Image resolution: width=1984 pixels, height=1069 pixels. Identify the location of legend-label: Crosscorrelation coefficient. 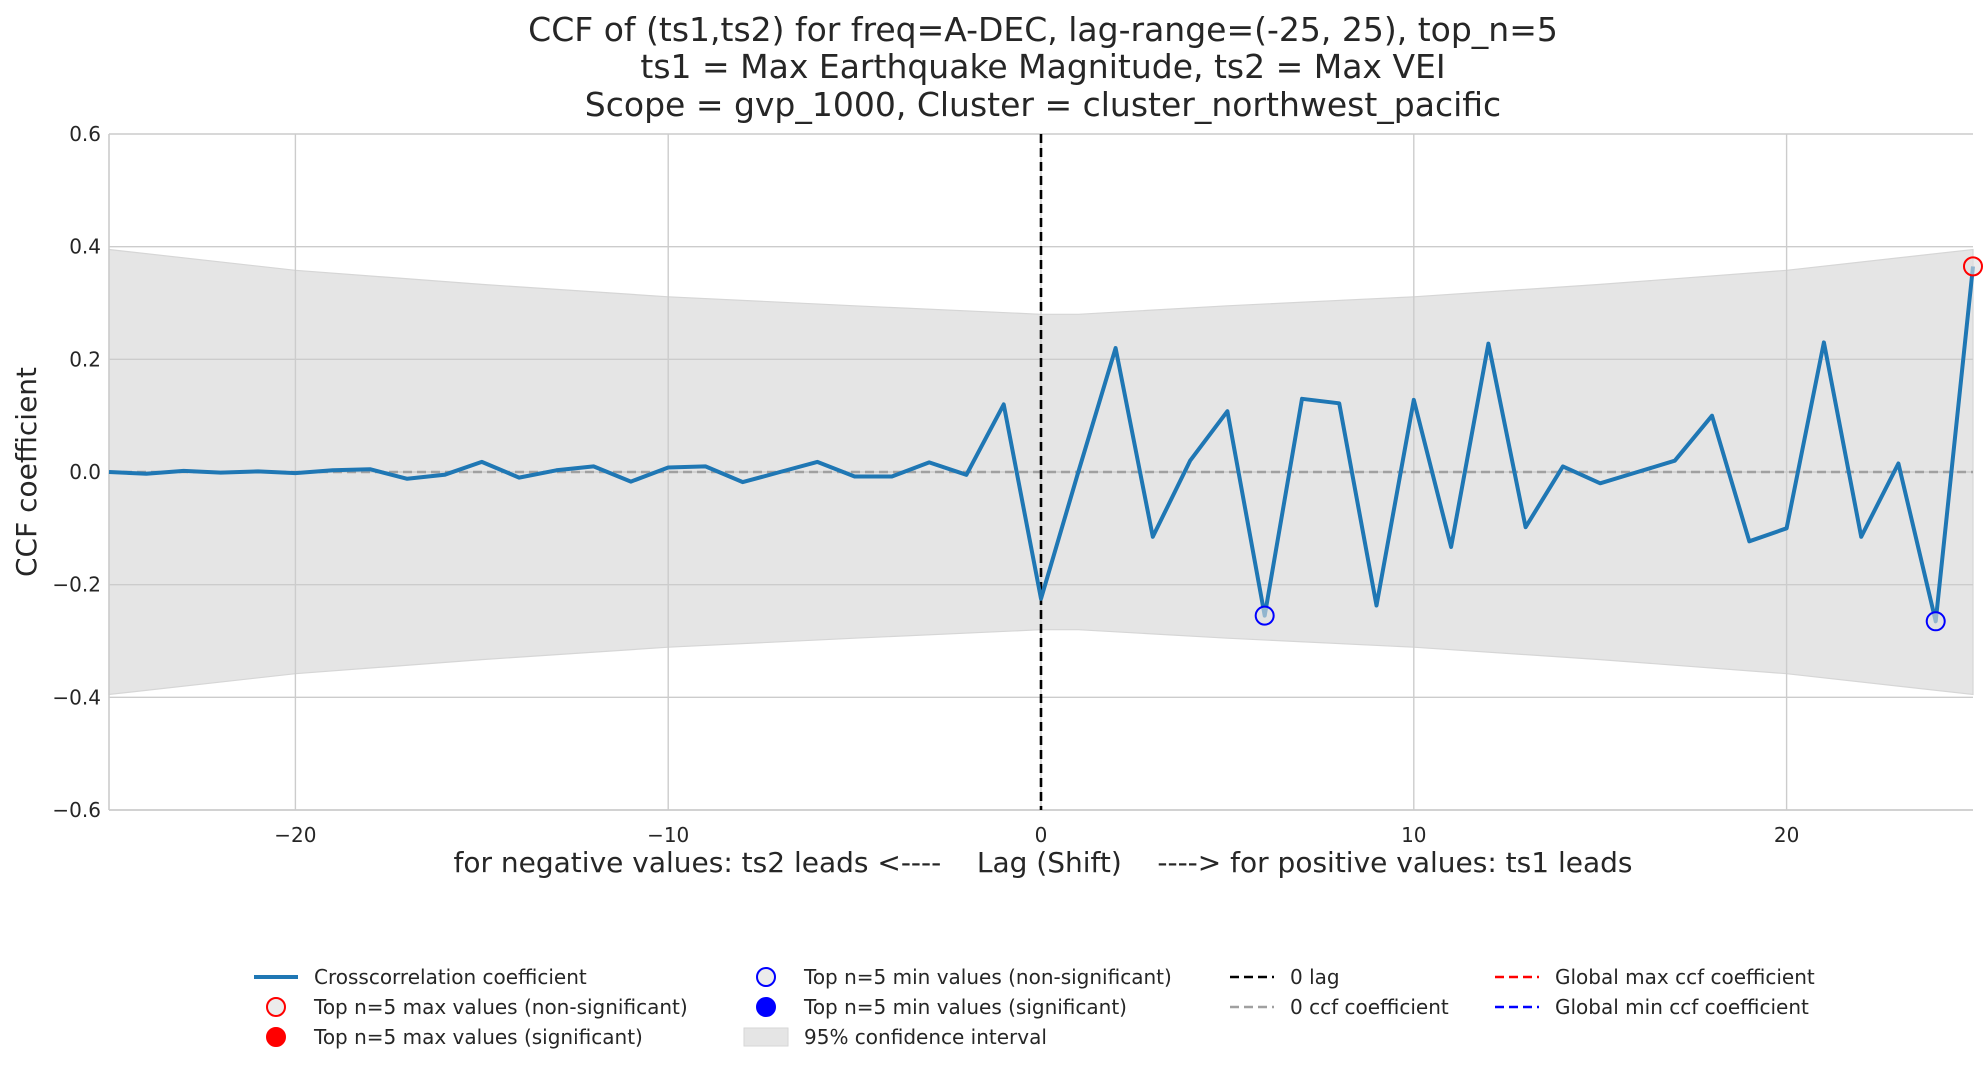
(450, 977).